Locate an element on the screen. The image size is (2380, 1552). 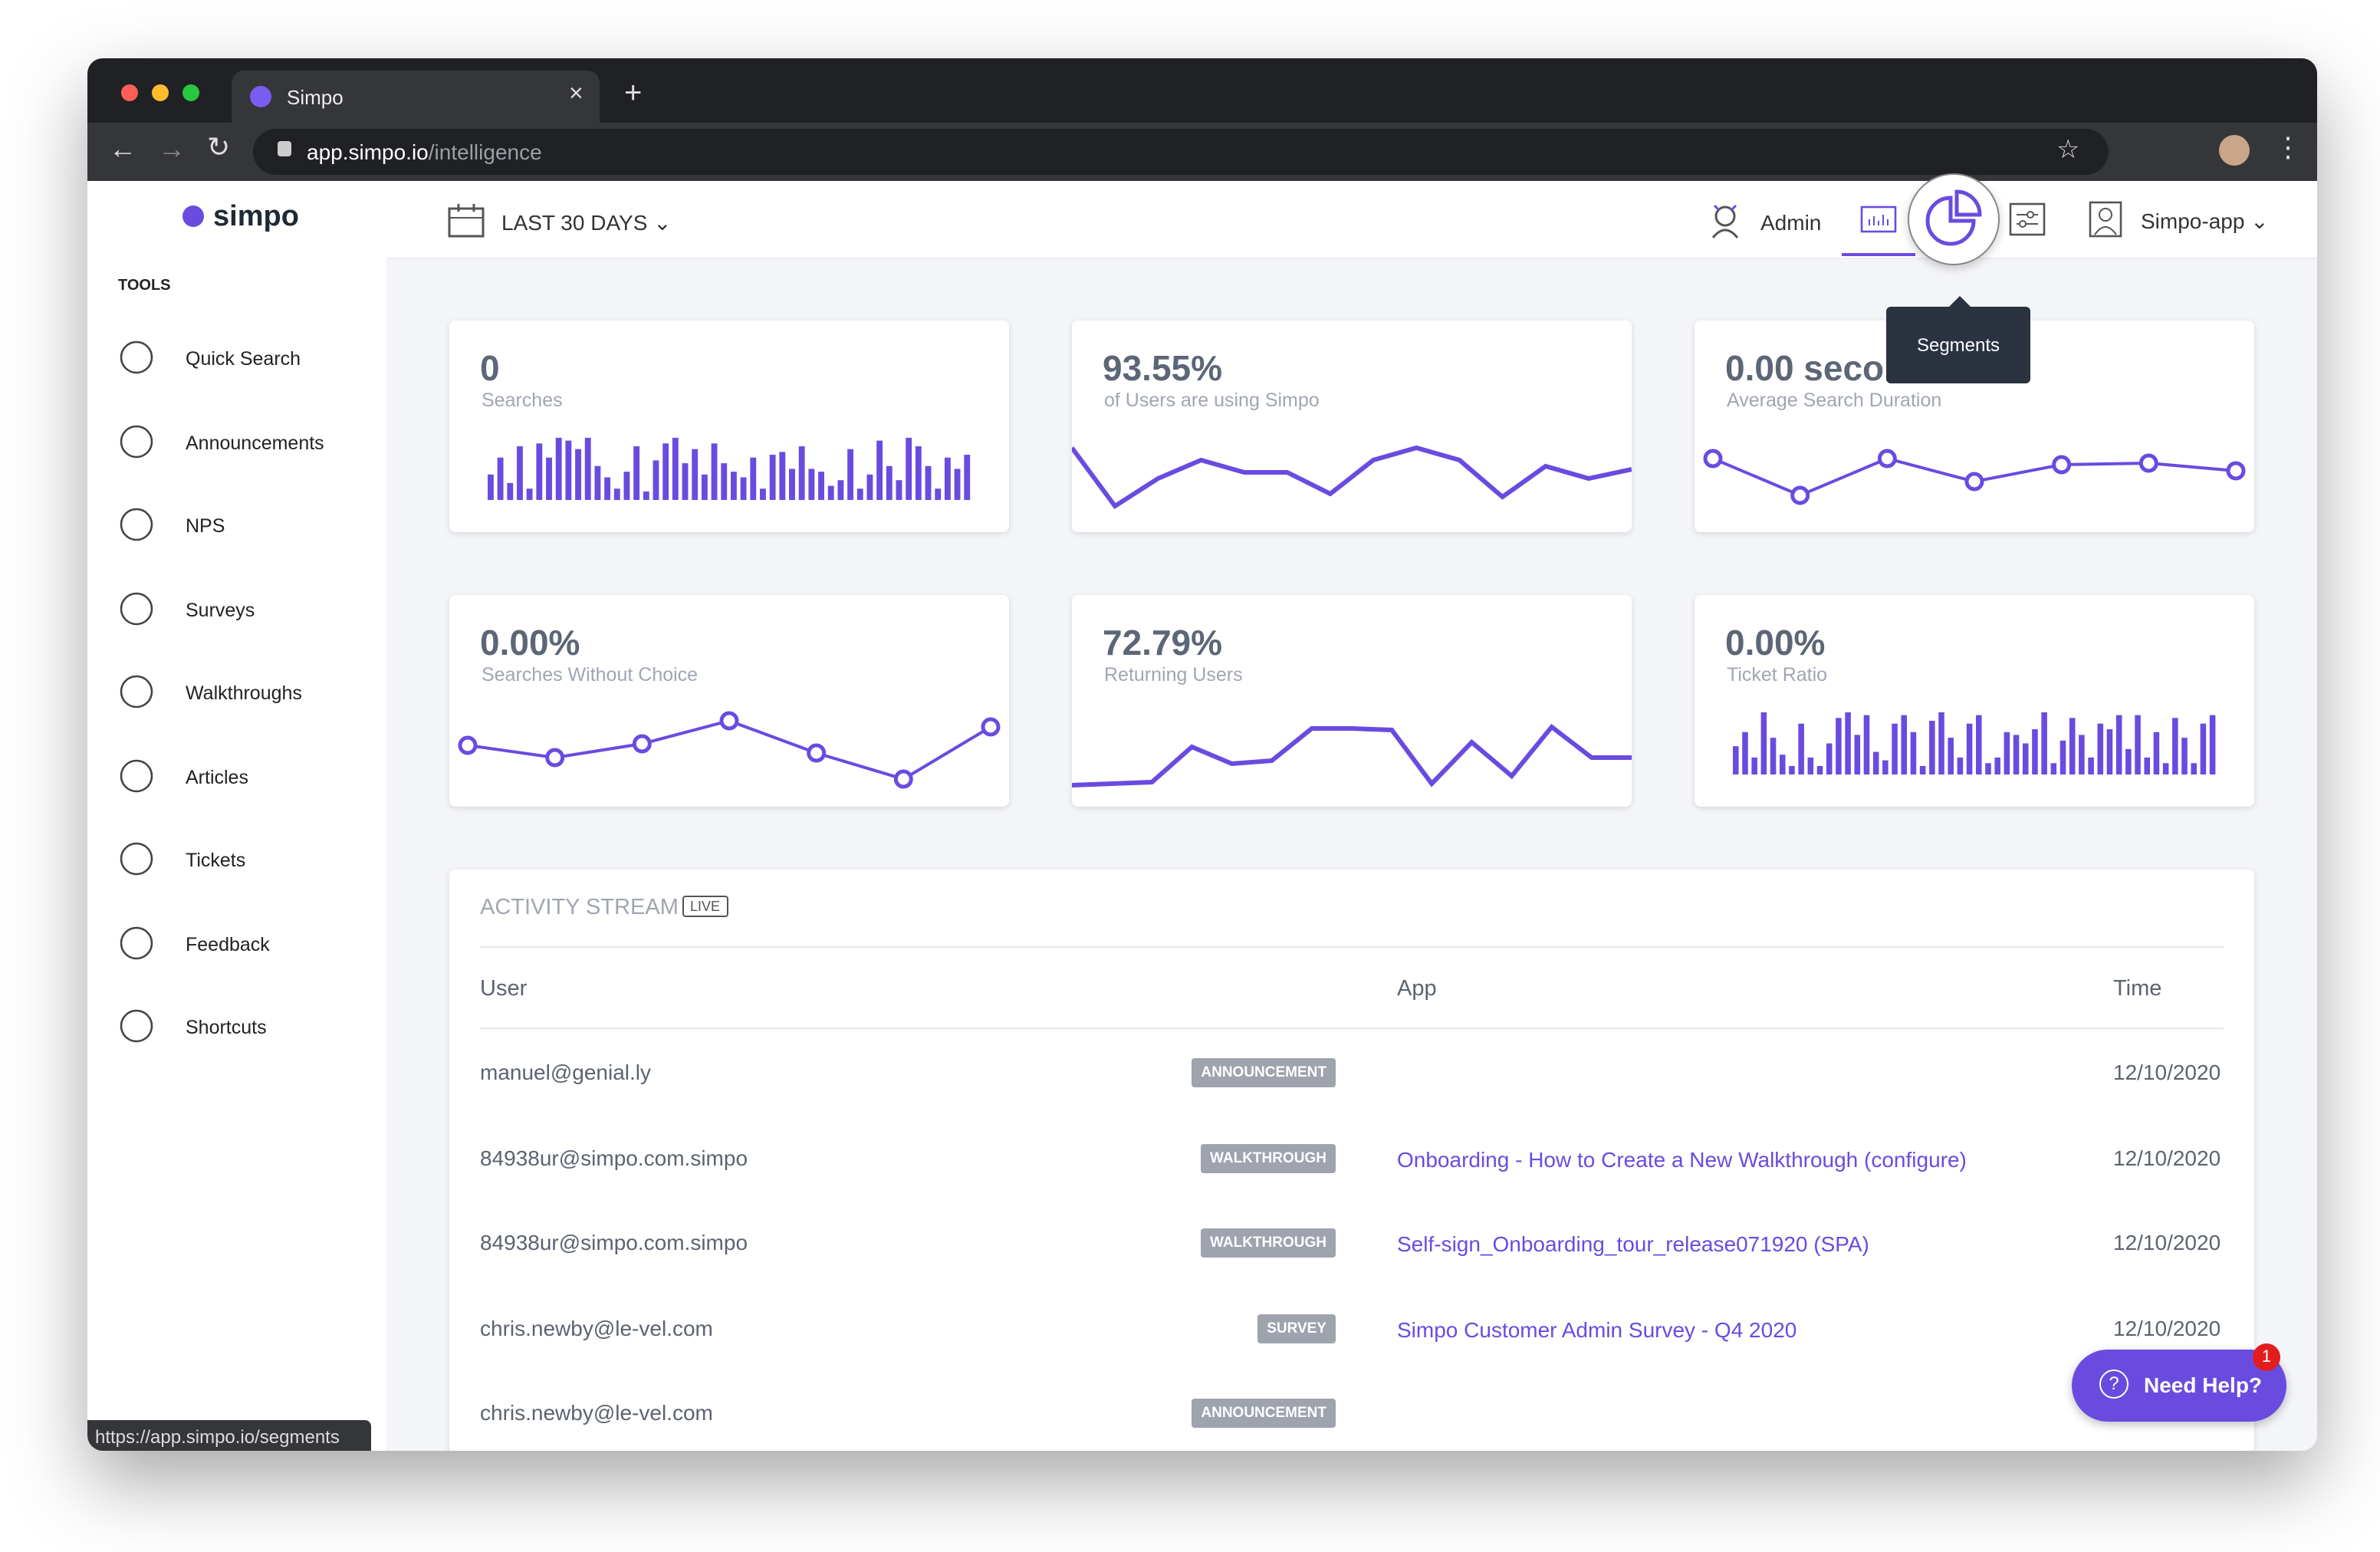
max-dot is located at coordinates (191, 92).